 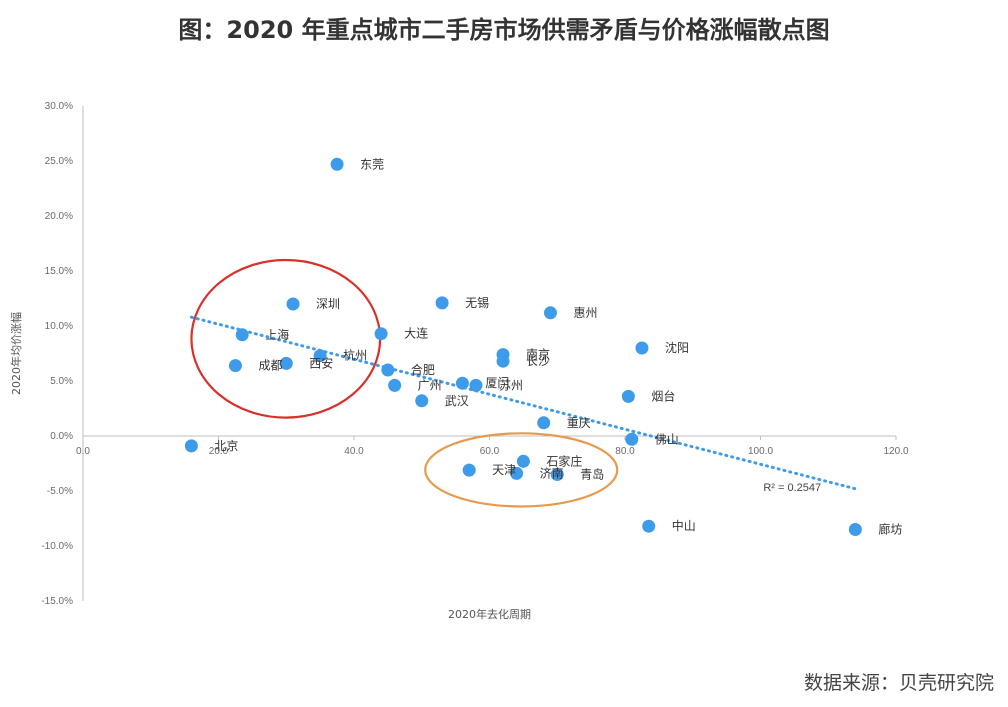 I want to click on point-label: 广州, so click(x=430, y=385).